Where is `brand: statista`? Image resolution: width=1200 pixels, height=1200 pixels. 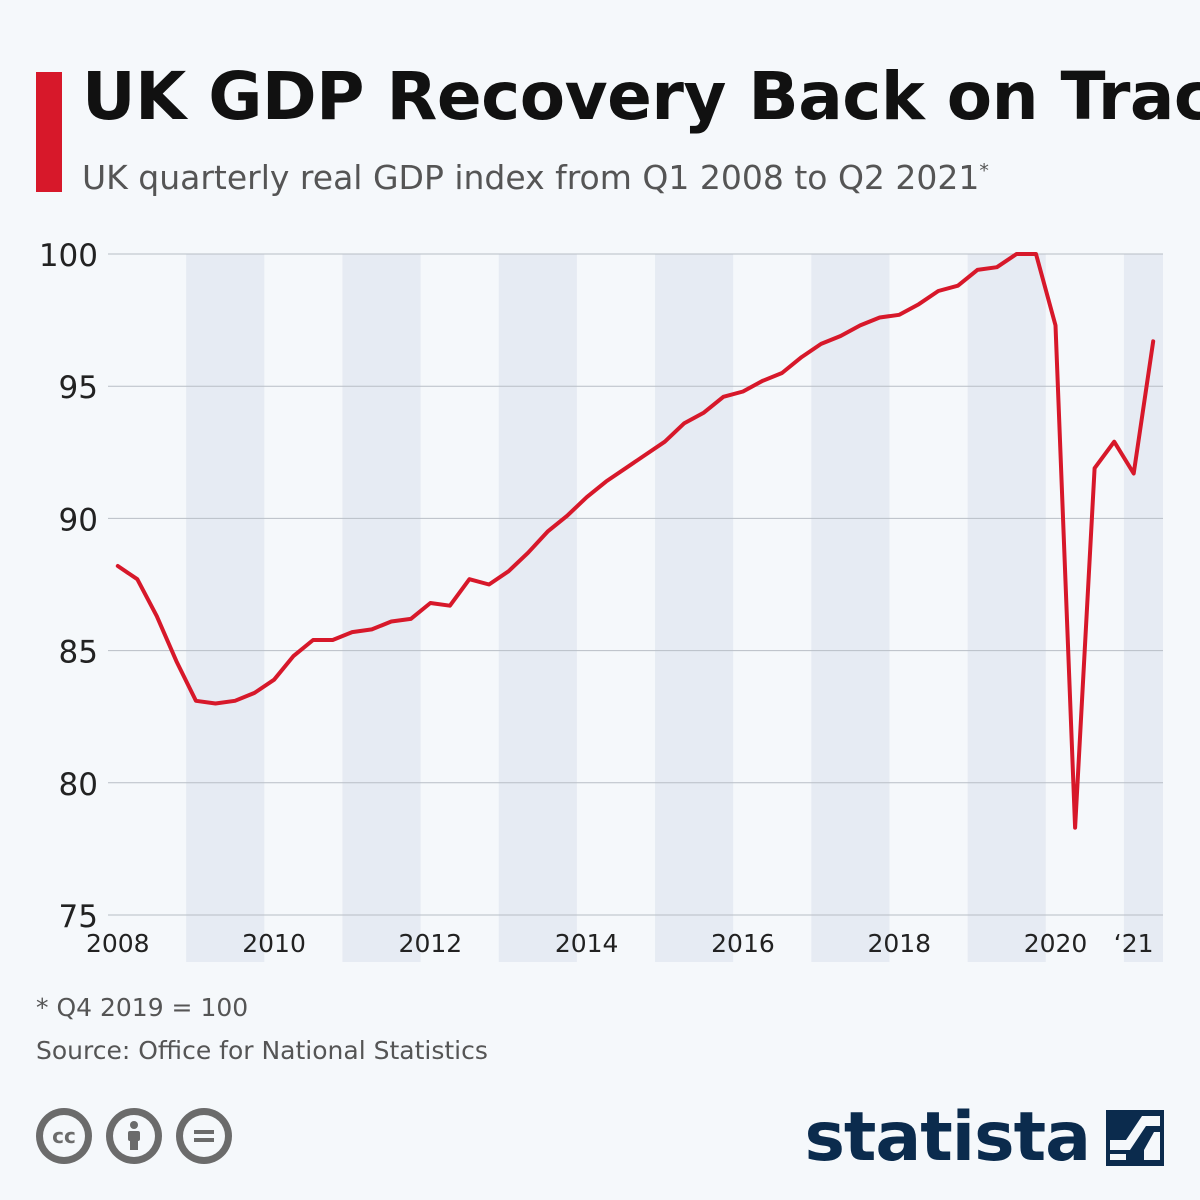
brand: statista is located at coordinates (984, 1137).